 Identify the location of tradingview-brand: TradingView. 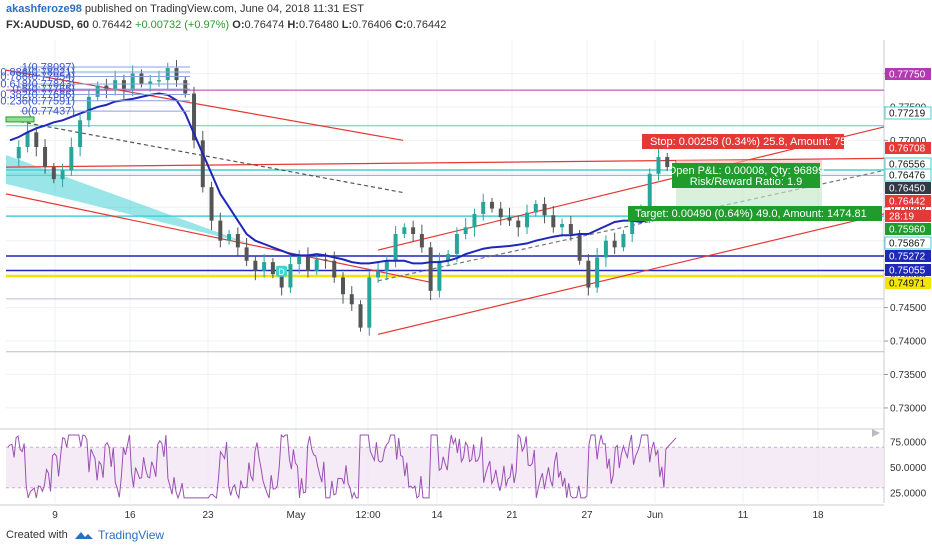
(131, 535).